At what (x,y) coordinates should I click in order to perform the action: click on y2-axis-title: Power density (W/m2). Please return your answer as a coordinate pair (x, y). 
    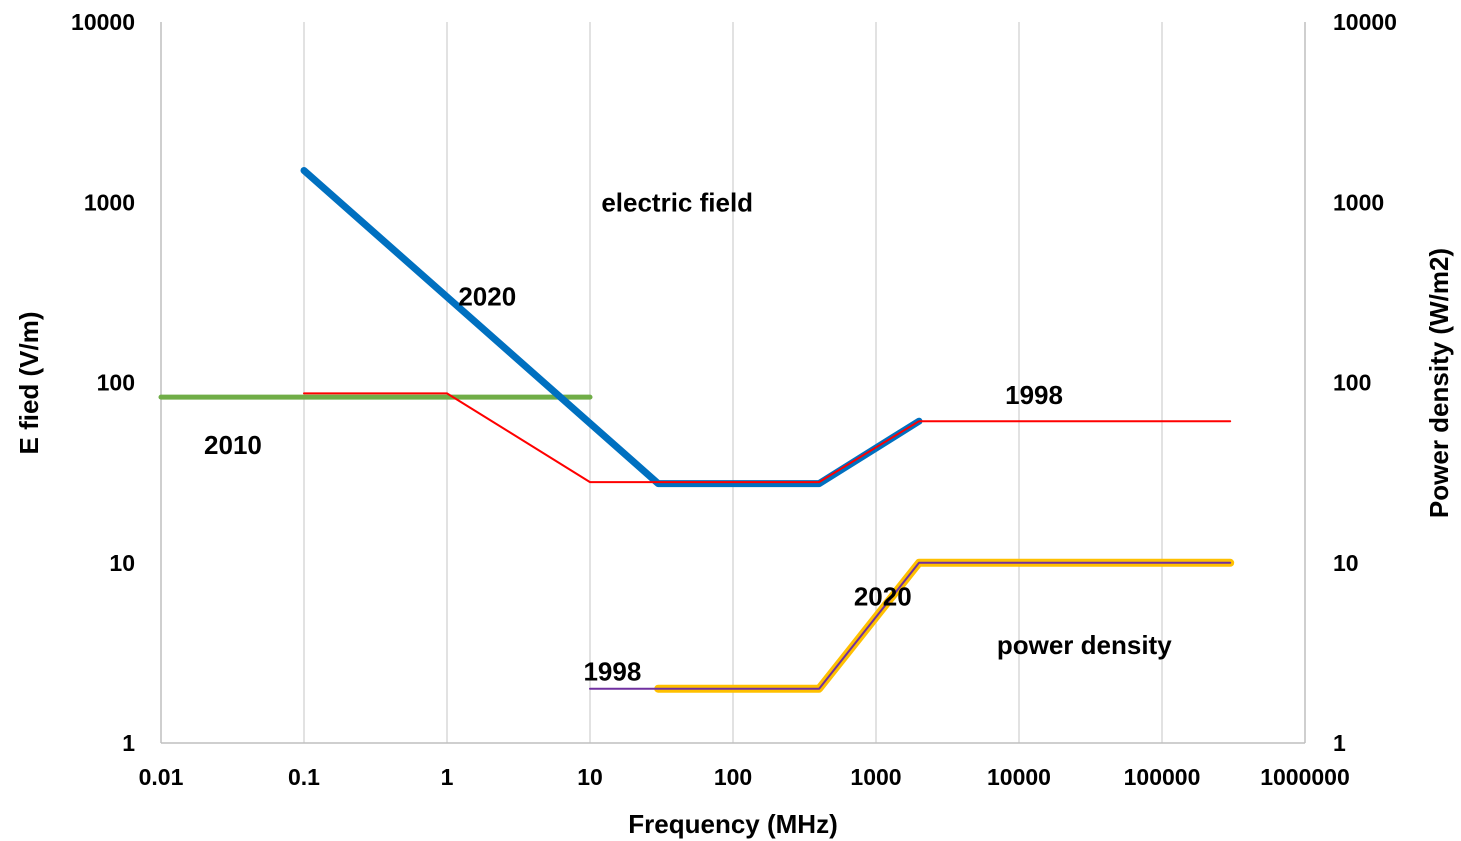
    Looking at the image, I should click on (1439, 383).